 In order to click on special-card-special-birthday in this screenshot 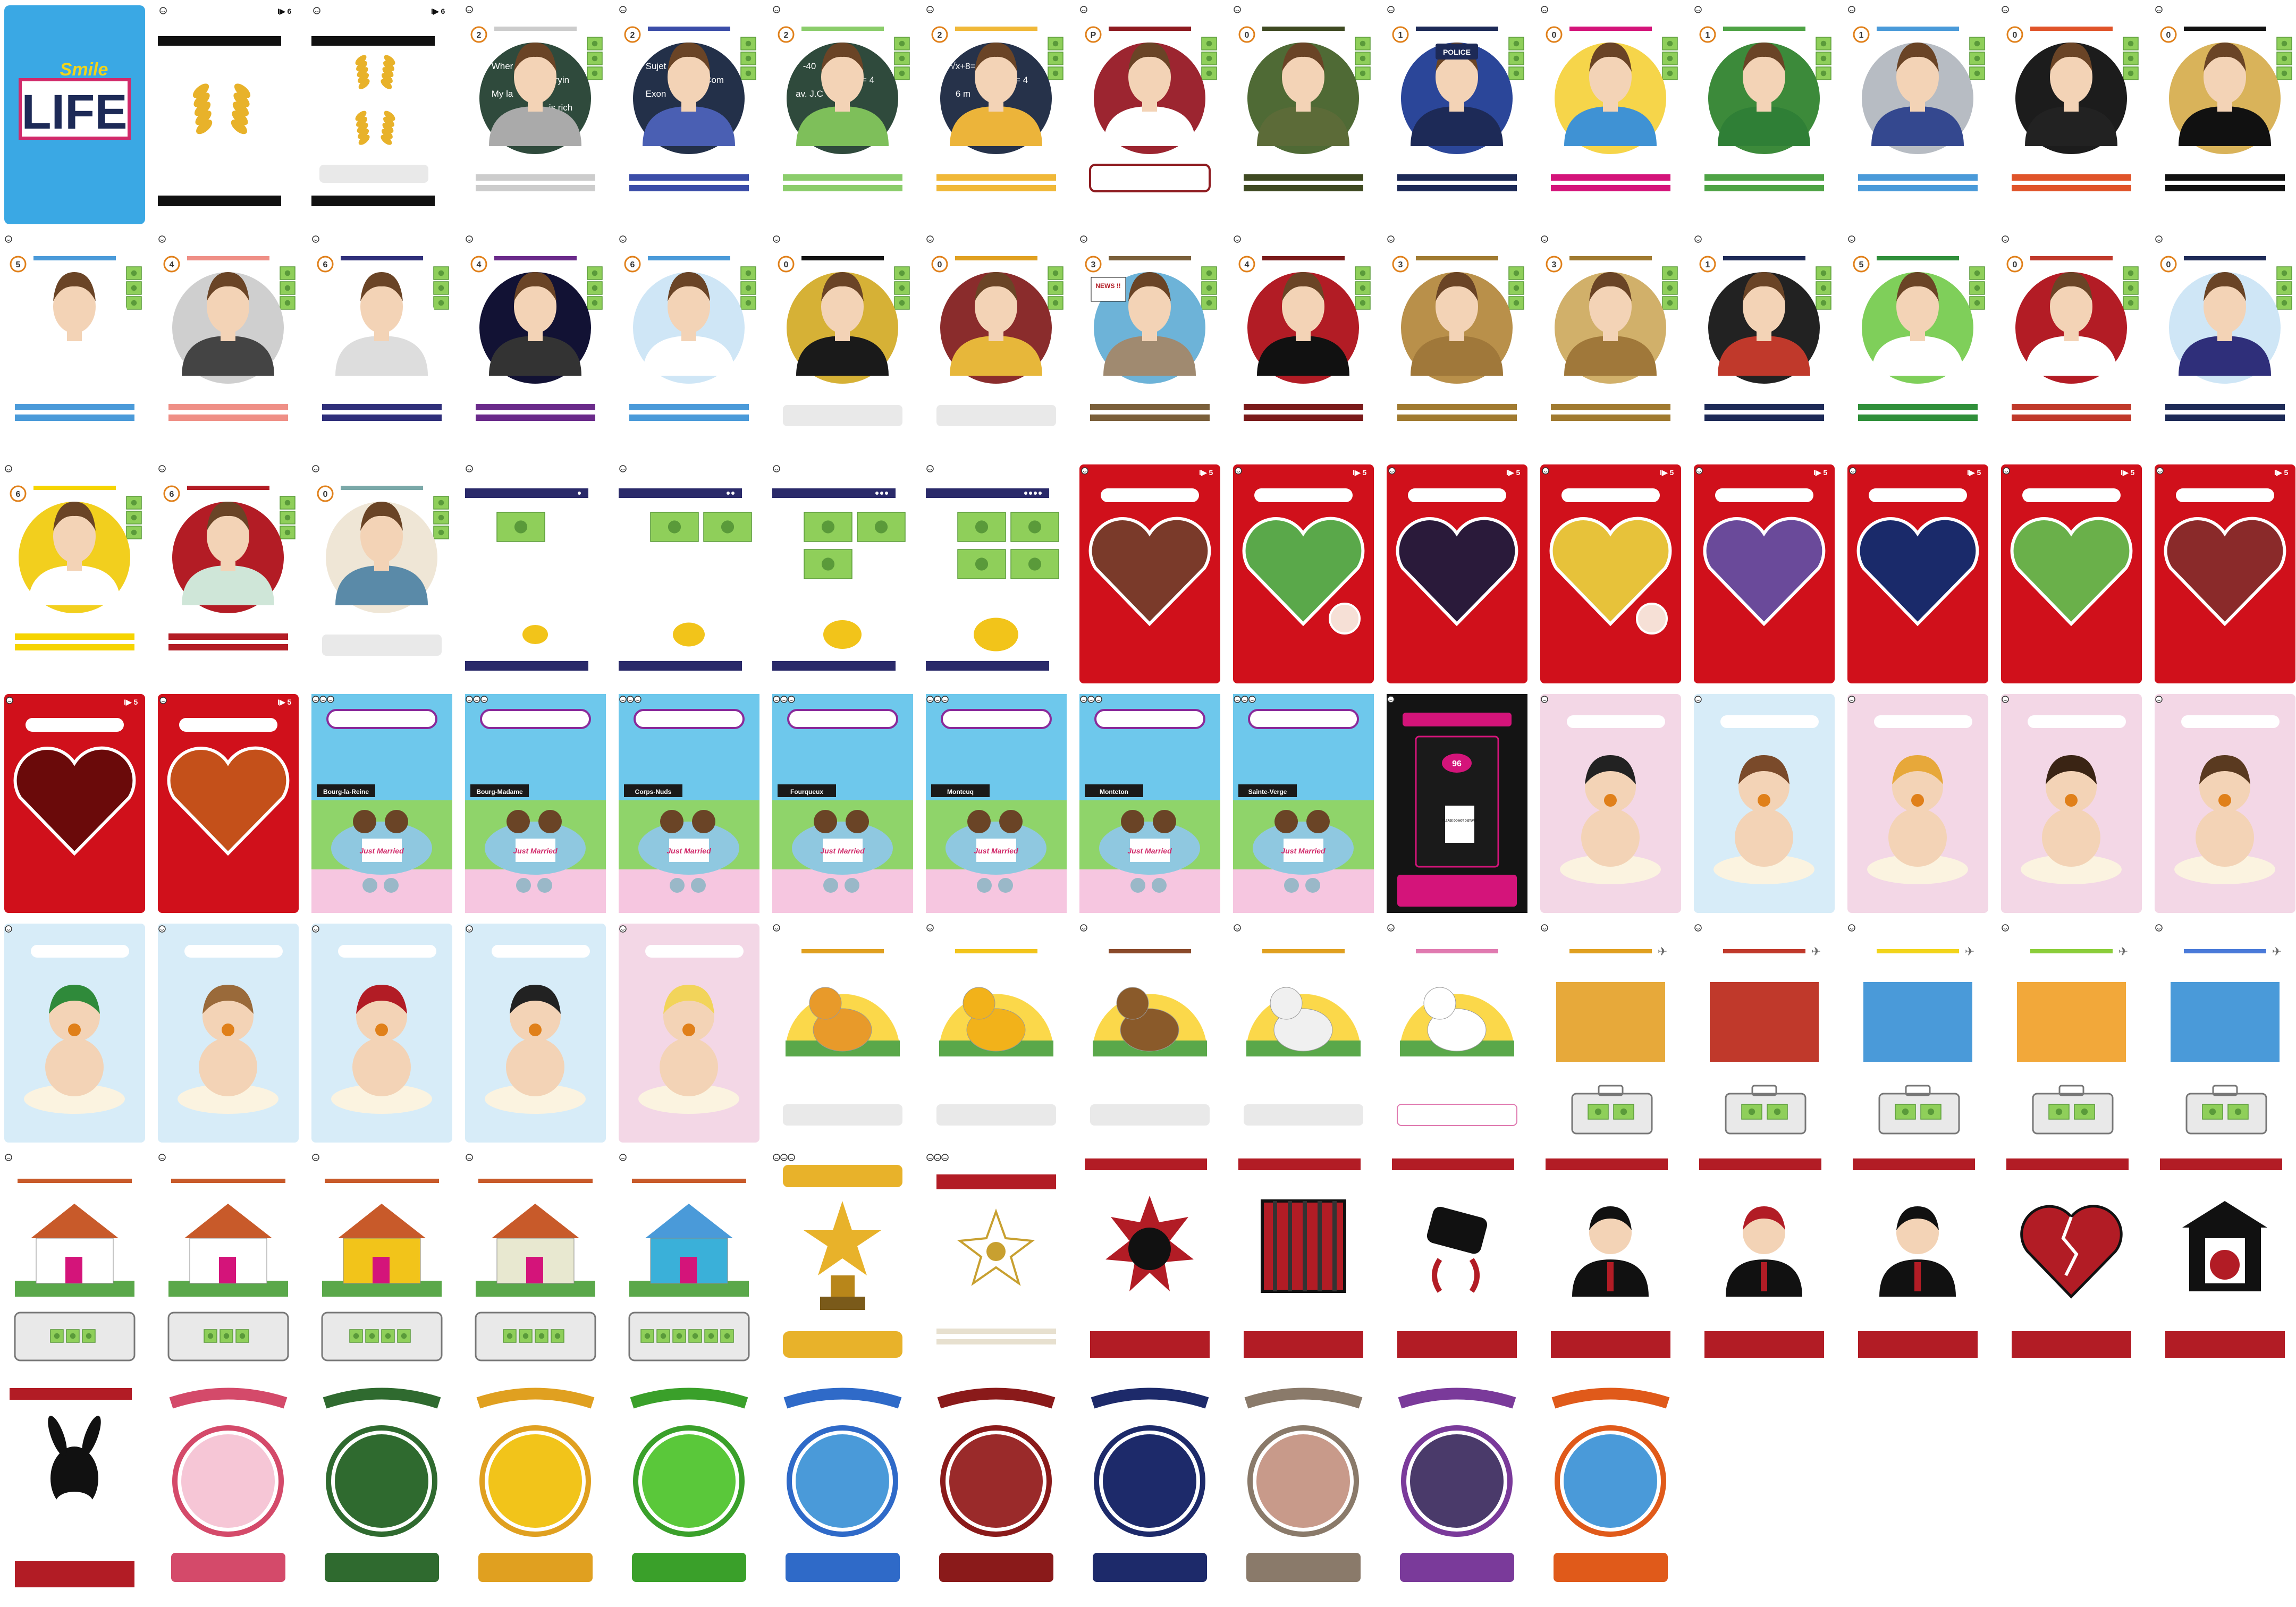, I will do `click(228, 1493)`.